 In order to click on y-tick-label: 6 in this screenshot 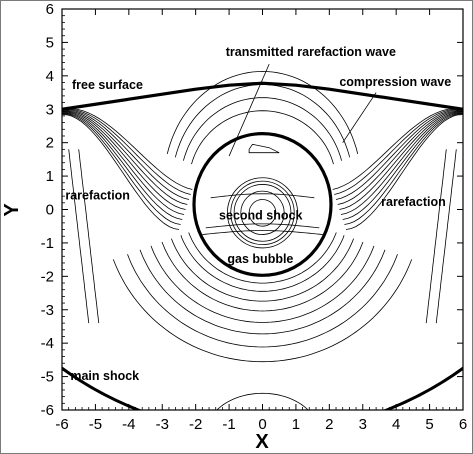, I will do `click(50, 9)`.